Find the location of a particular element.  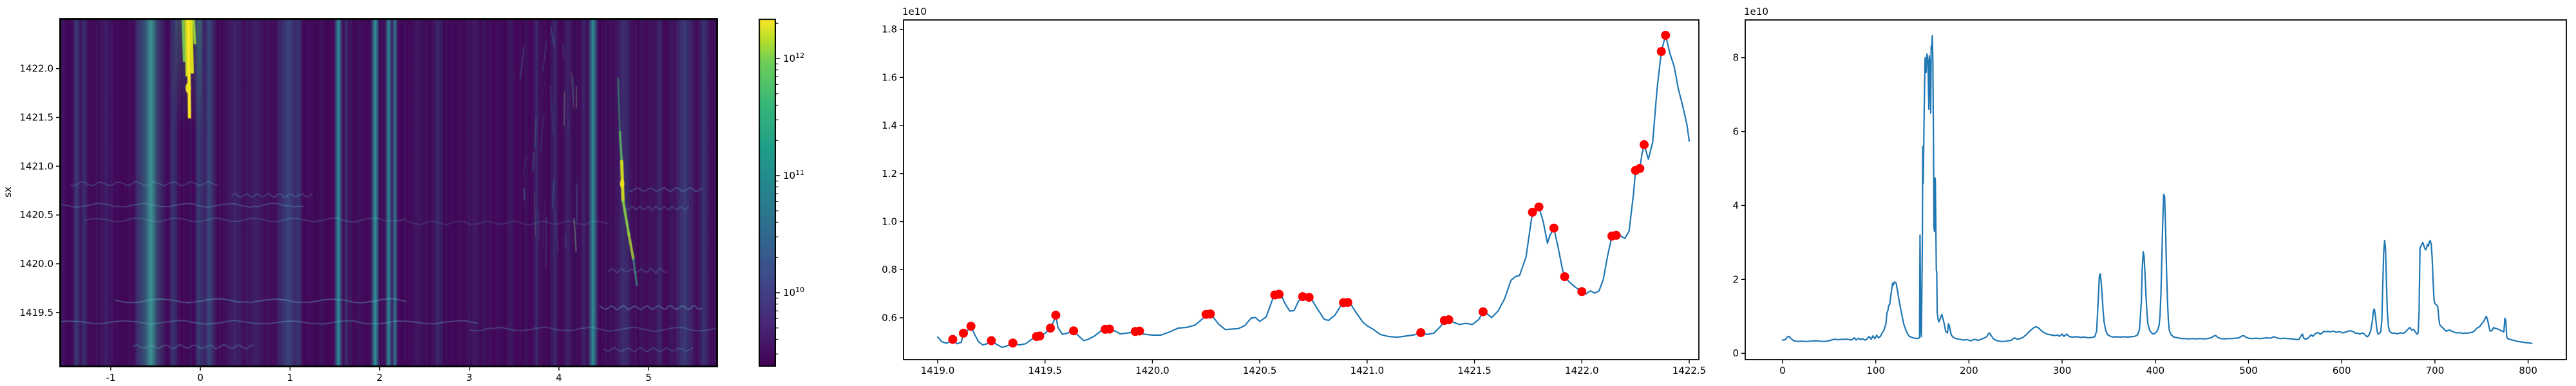

spectrum-x-tick-label: 1420.0 is located at coordinates (1153, 370).